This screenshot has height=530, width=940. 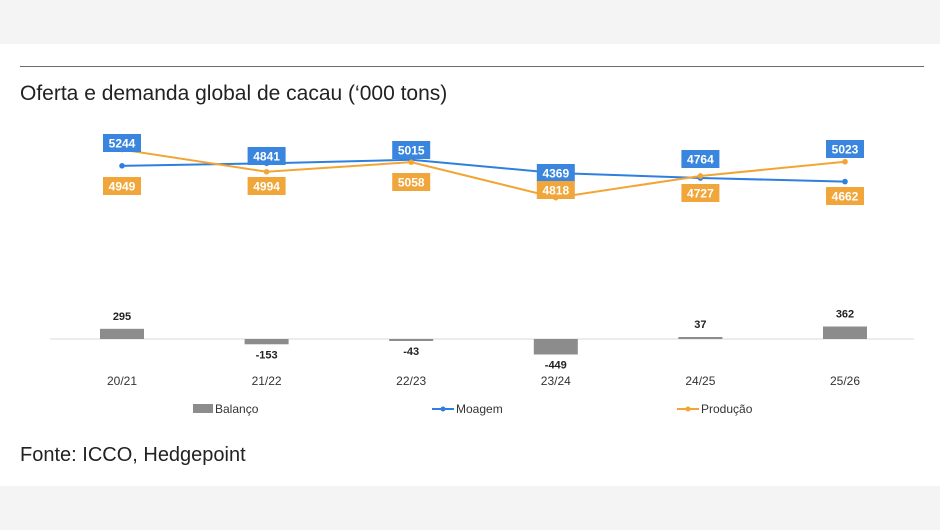 I want to click on legend-label-moagem: Moagem, so click(x=479, y=409).